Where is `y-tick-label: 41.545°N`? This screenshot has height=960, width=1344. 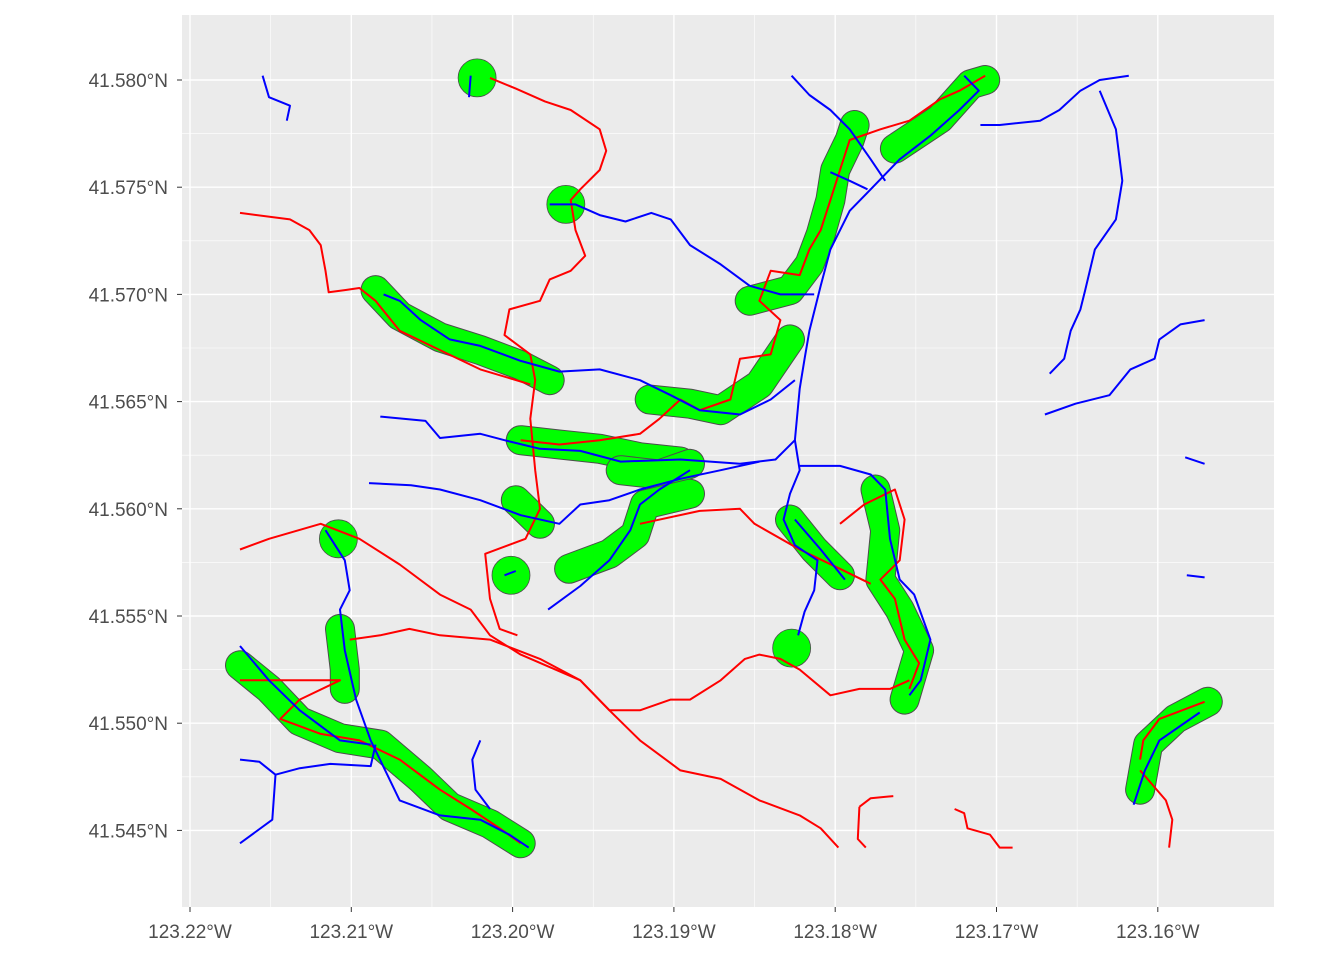 y-tick-label: 41.545°N is located at coordinates (128, 831).